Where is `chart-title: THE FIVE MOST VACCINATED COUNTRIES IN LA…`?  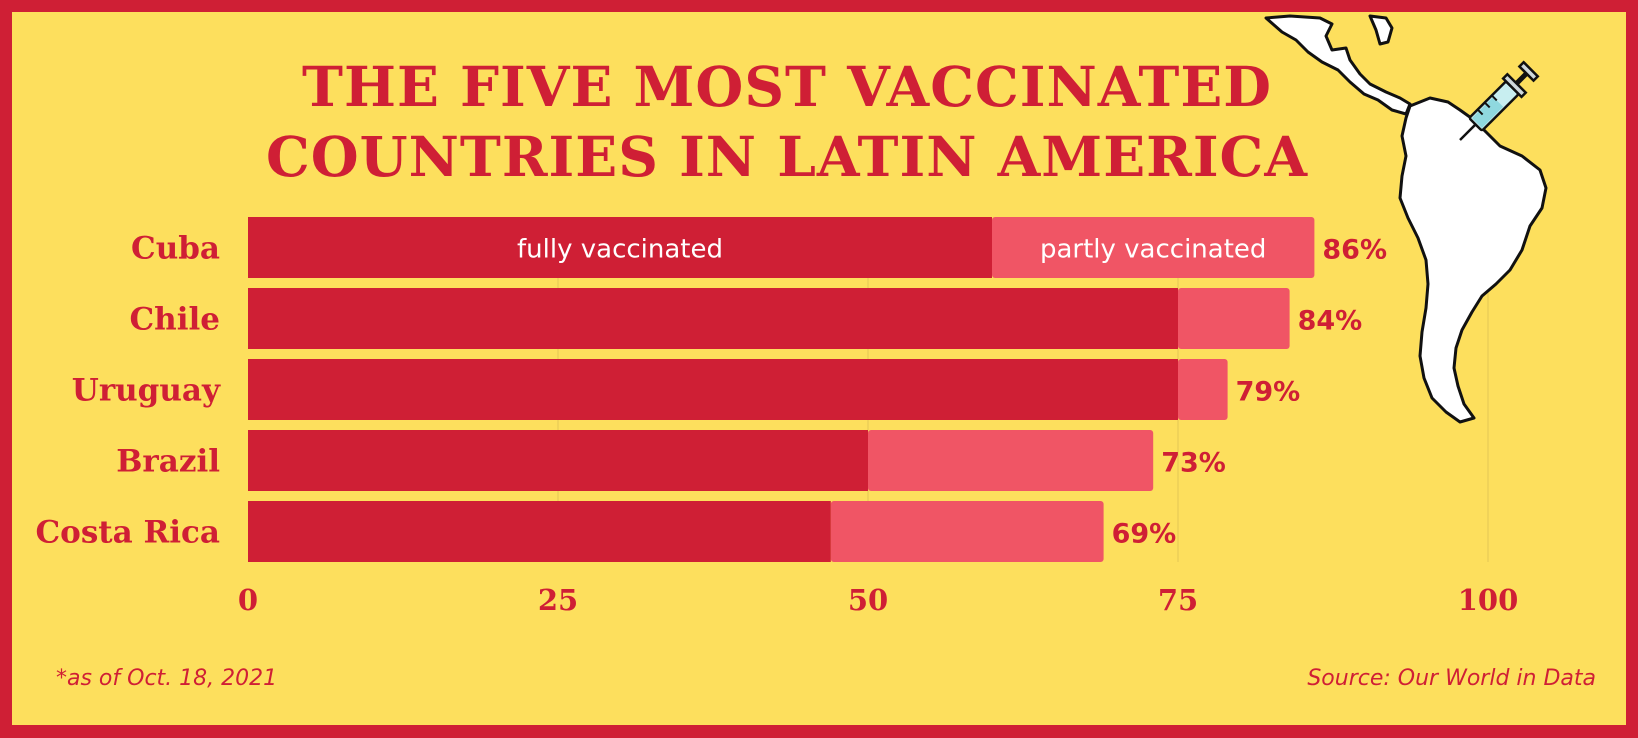 chart-title: THE FIVE MOST VACCINATED COUNTRIES IN LA… is located at coordinates (787, 122).